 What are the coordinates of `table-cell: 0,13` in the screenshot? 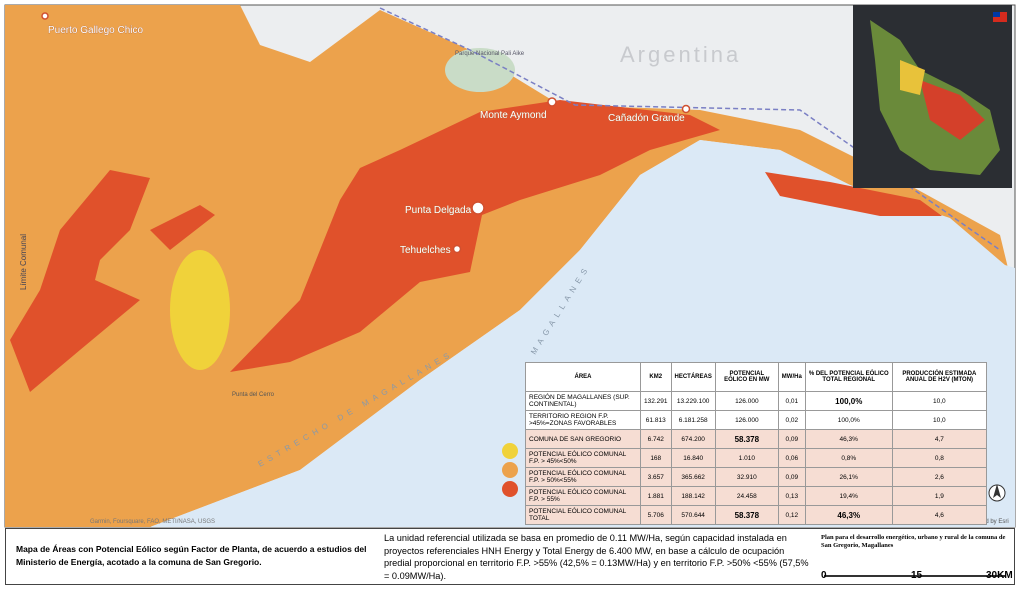 It's located at (791, 496).